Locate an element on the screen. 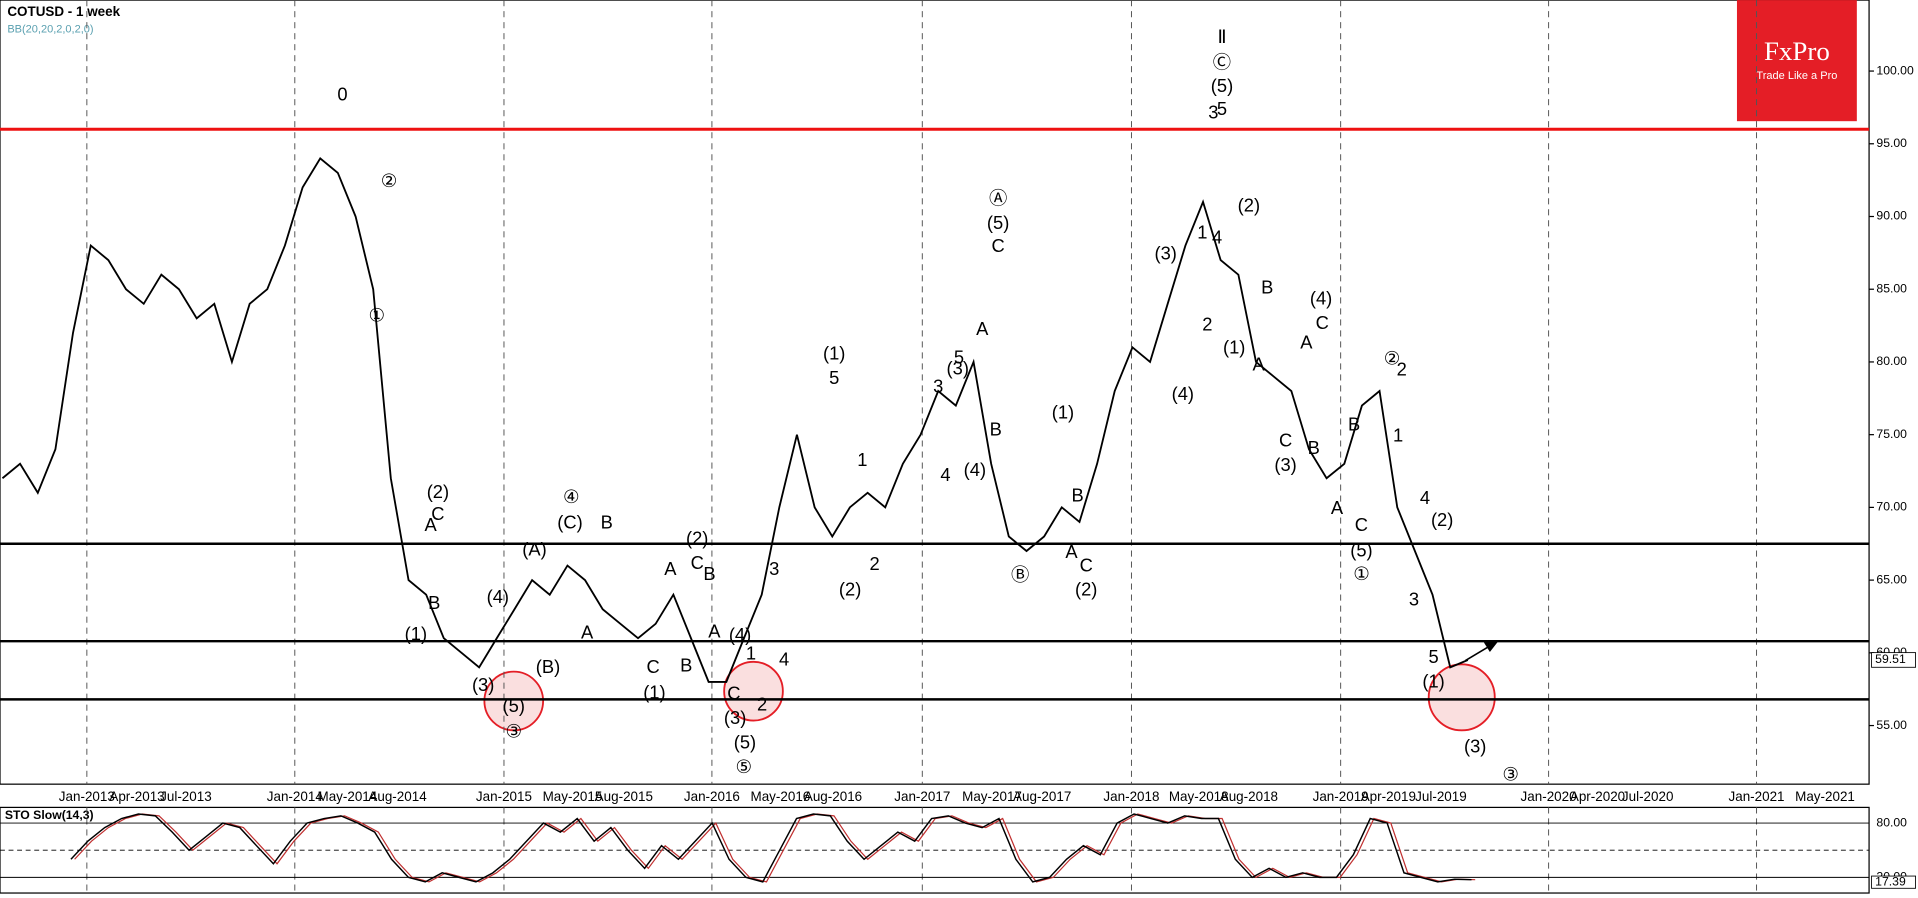 The height and width of the screenshot is (898, 1918). last-price-label: 59.51 is located at coordinates (1890, 659).